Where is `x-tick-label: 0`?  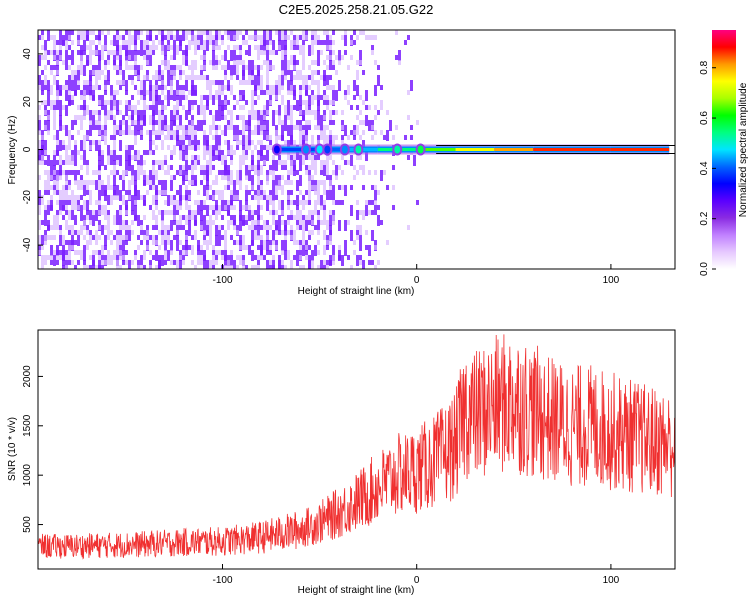
x-tick-label: 0 is located at coordinates (417, 580).